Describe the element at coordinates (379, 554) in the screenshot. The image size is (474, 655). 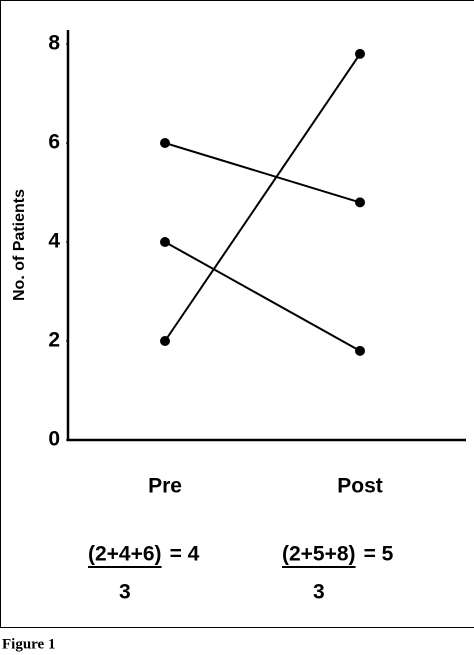
I see `formula-result: = 5` at that location.